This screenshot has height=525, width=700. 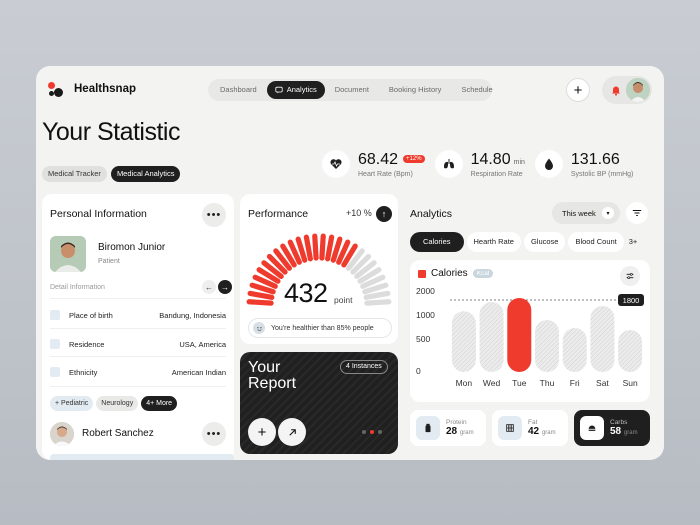 I want to click on tab-schedule: Schedule, so click(x=477, y=89).